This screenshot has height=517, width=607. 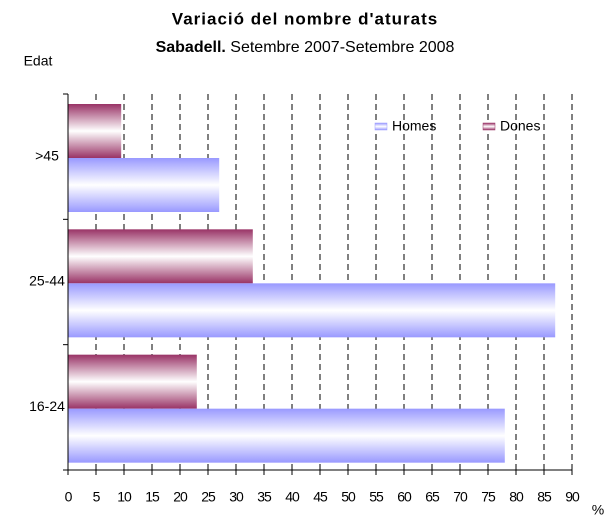 I want to click on legend-label: Dones, so click(x=520, y=126).